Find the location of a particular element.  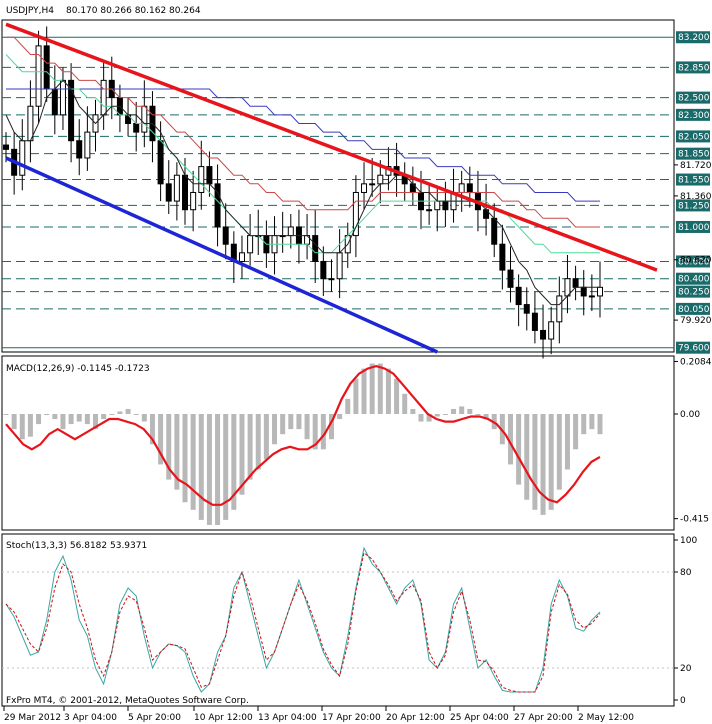

stoch-tick-label: 0 is located at coordinates (683, 701).